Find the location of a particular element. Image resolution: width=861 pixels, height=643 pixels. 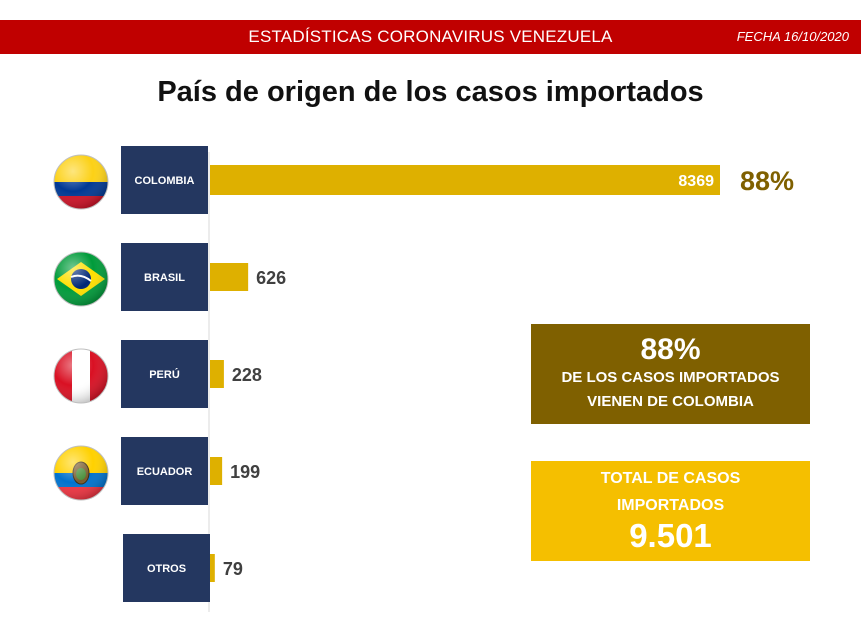

header-date: FECHA 16/10/2020 is located at coordinates (792, 36).